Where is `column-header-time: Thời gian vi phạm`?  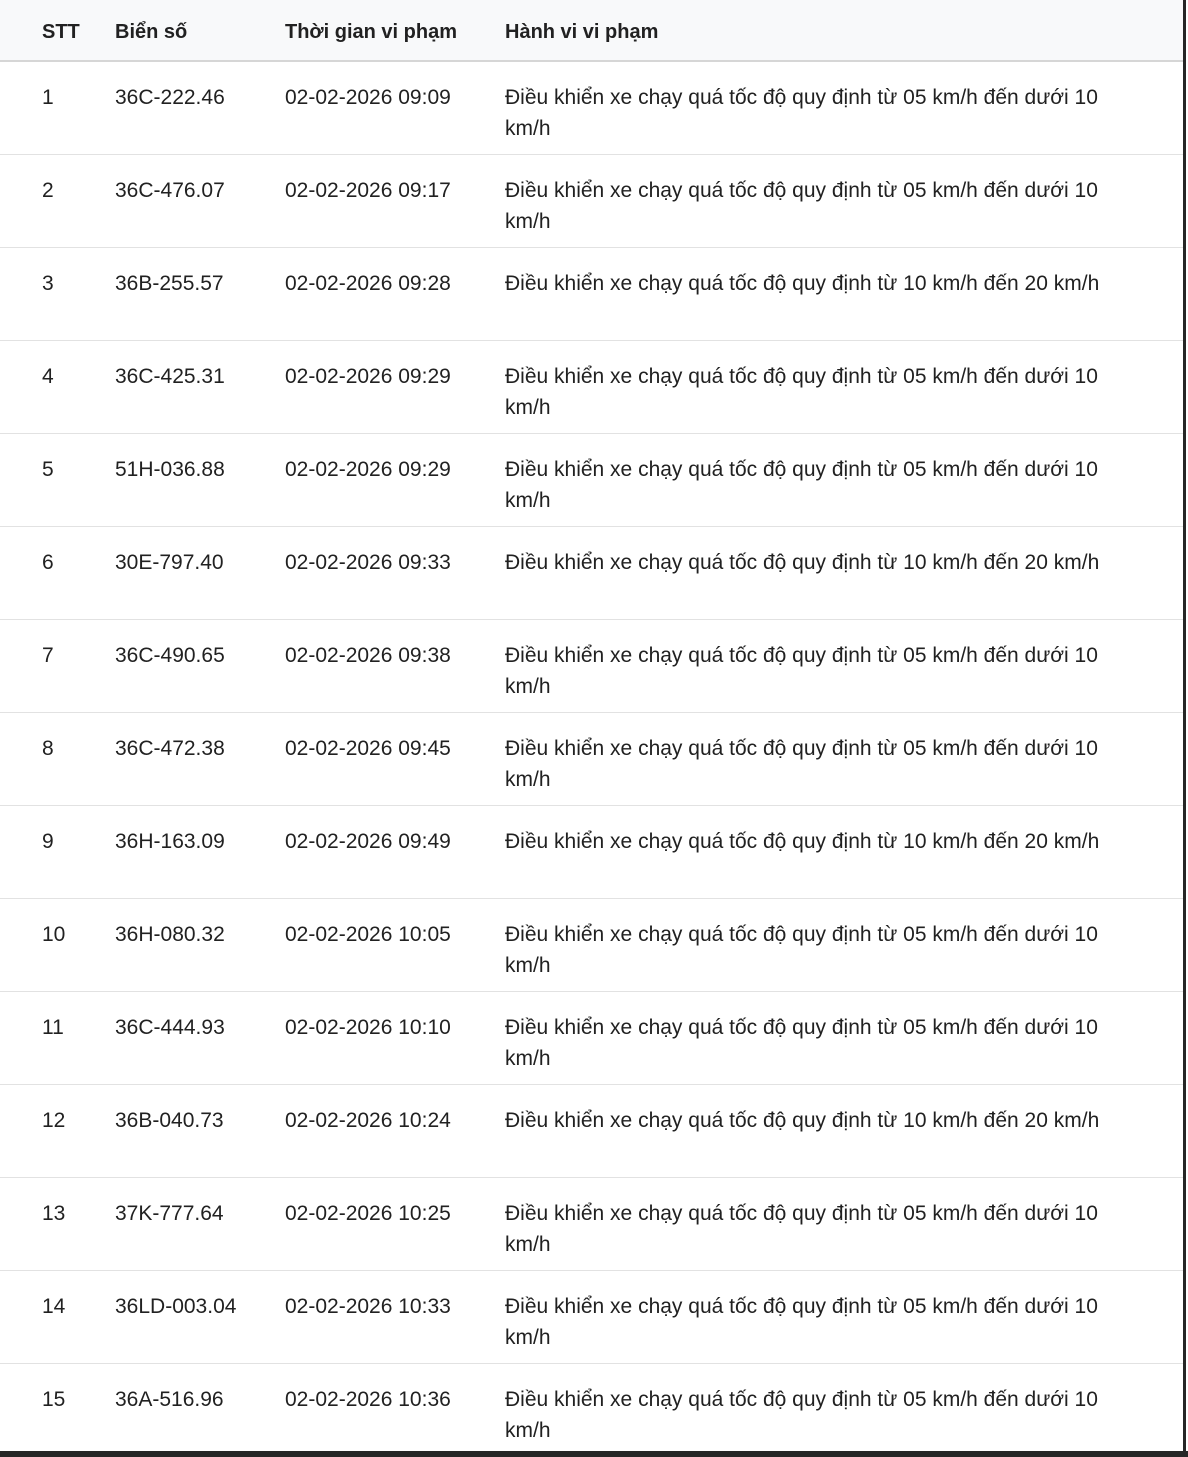
column-header-time: Thời gian vi phạm is located at coordinates (395, 31).